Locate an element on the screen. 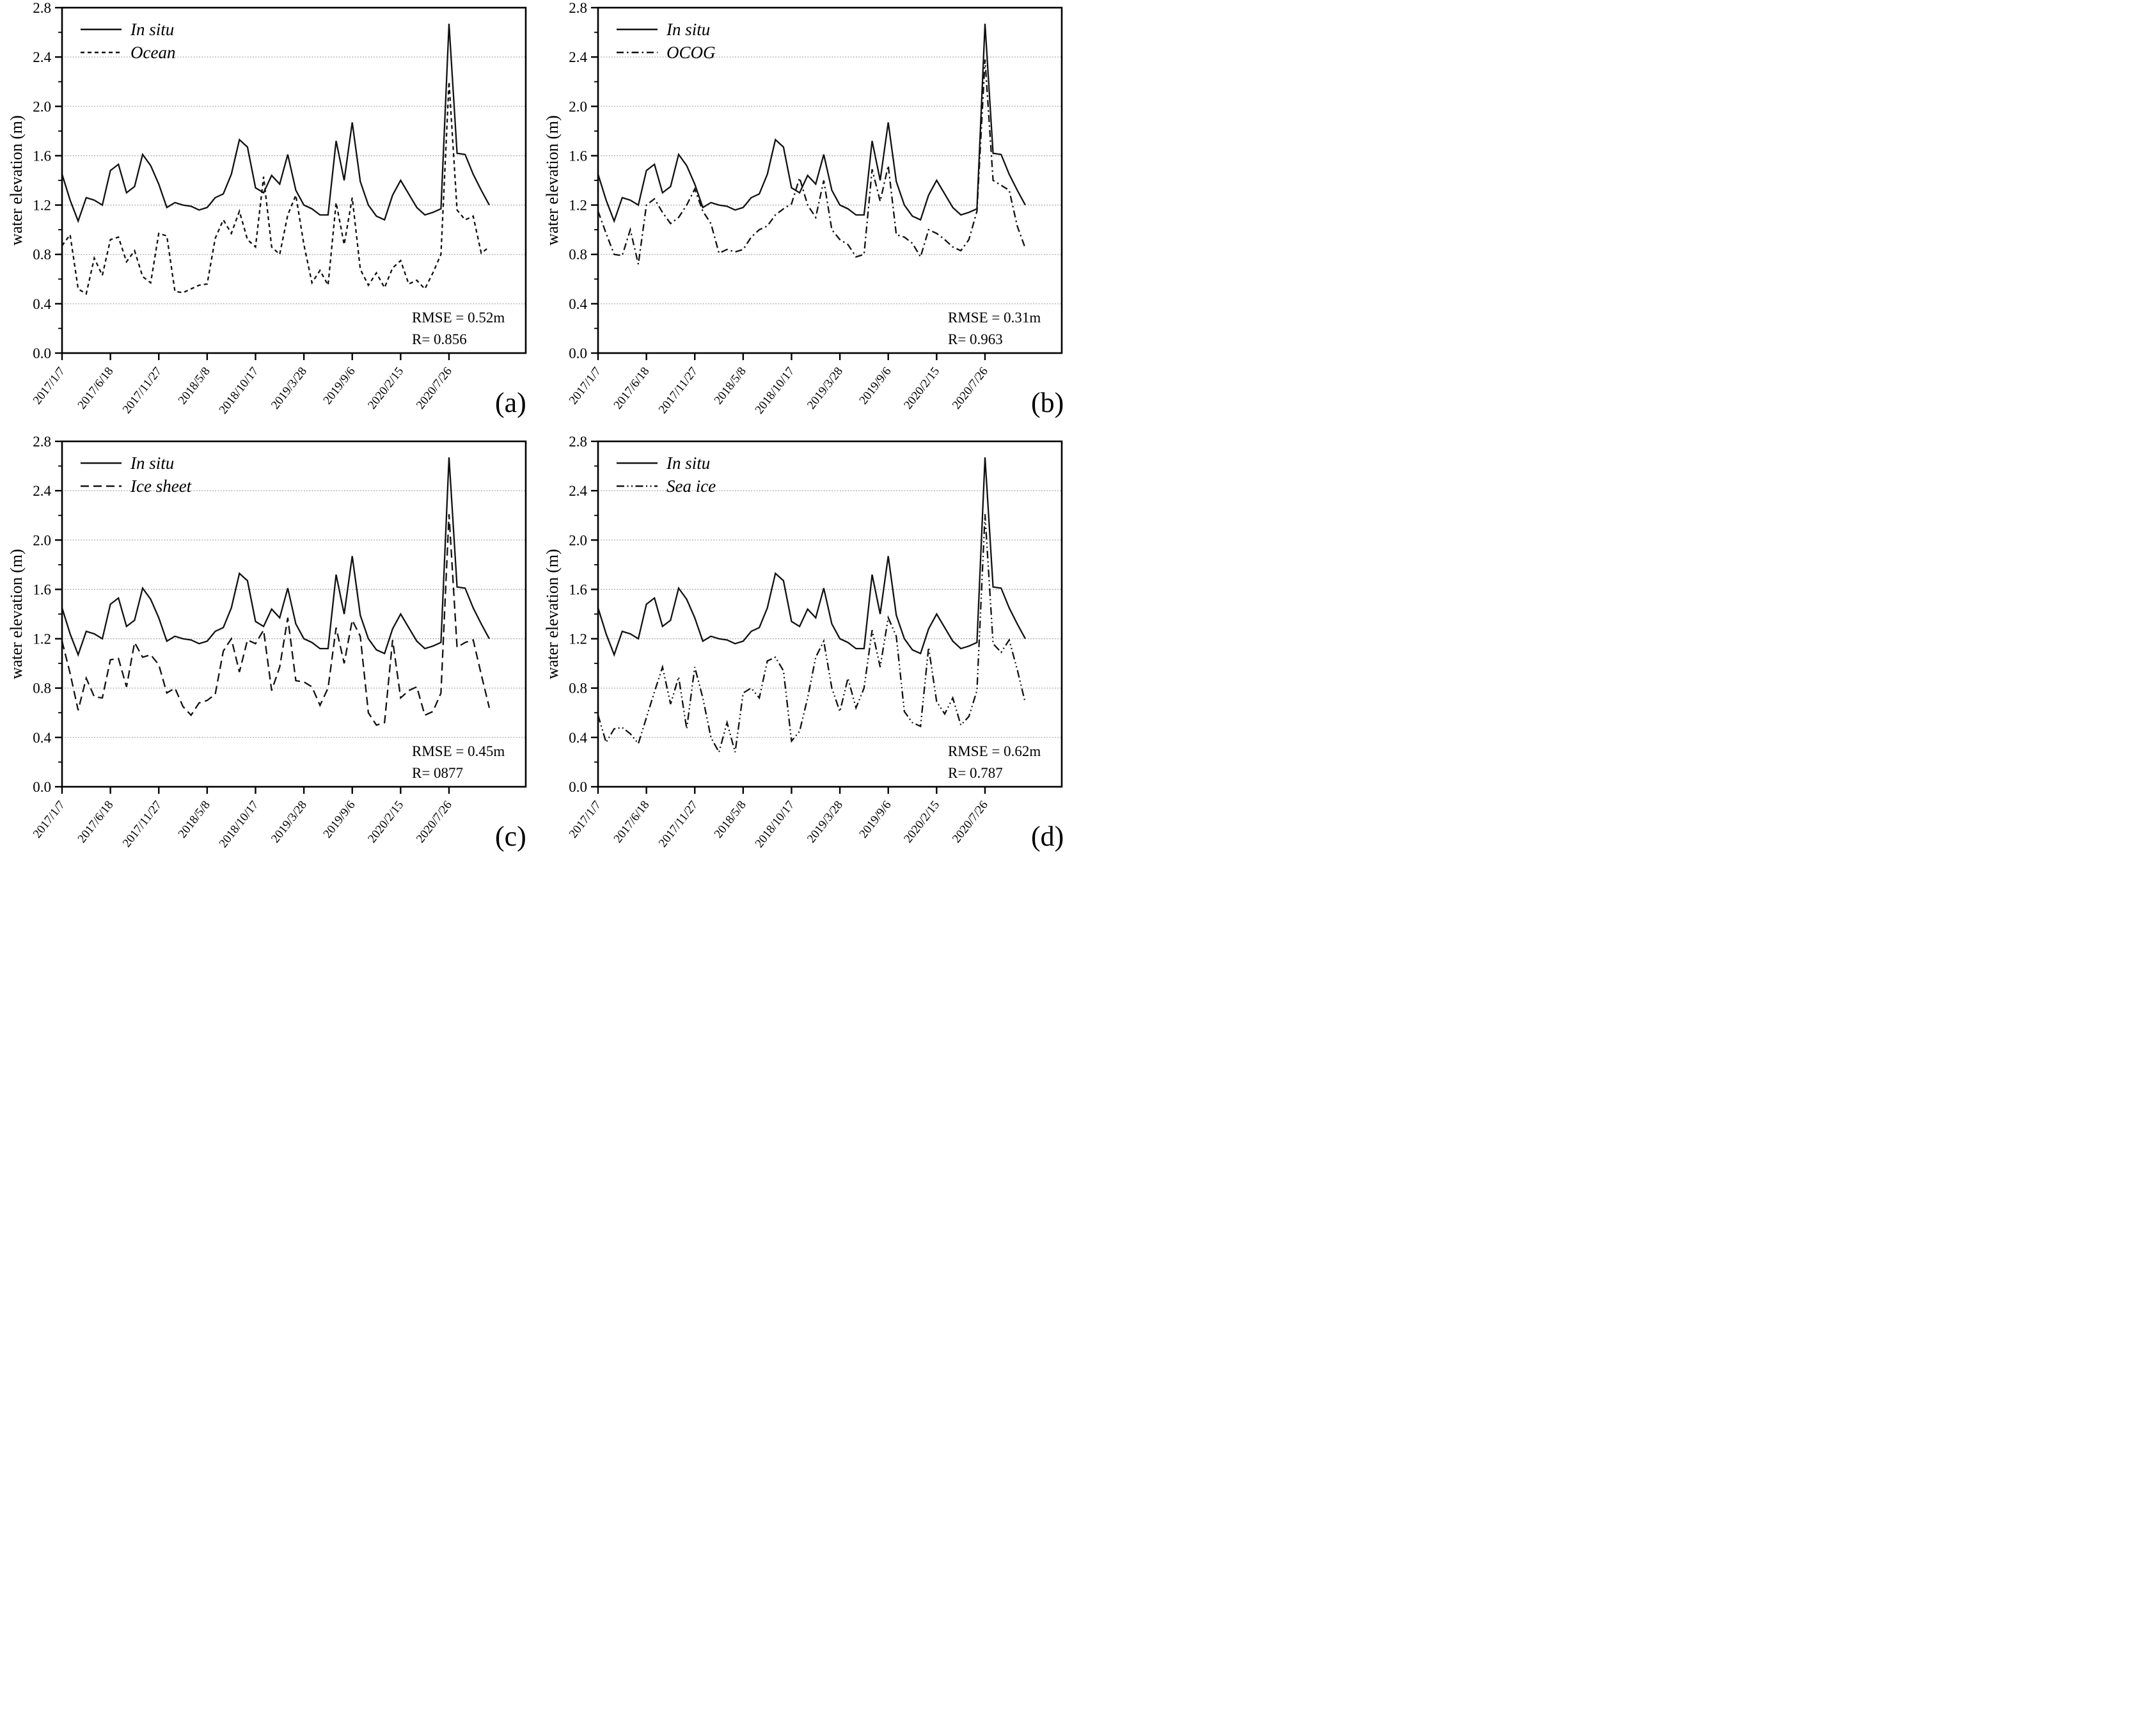  legend-b: In situ OCOG is located at coordinates (666, 41).